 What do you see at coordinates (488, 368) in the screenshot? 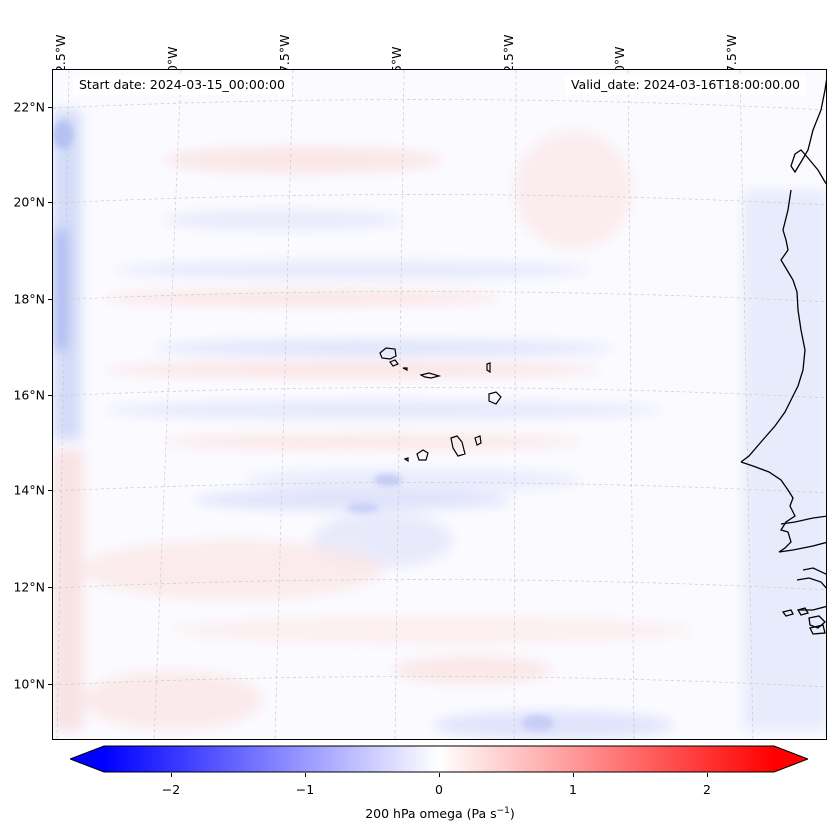
I see `island-sal` at bounding box center [488, 368].